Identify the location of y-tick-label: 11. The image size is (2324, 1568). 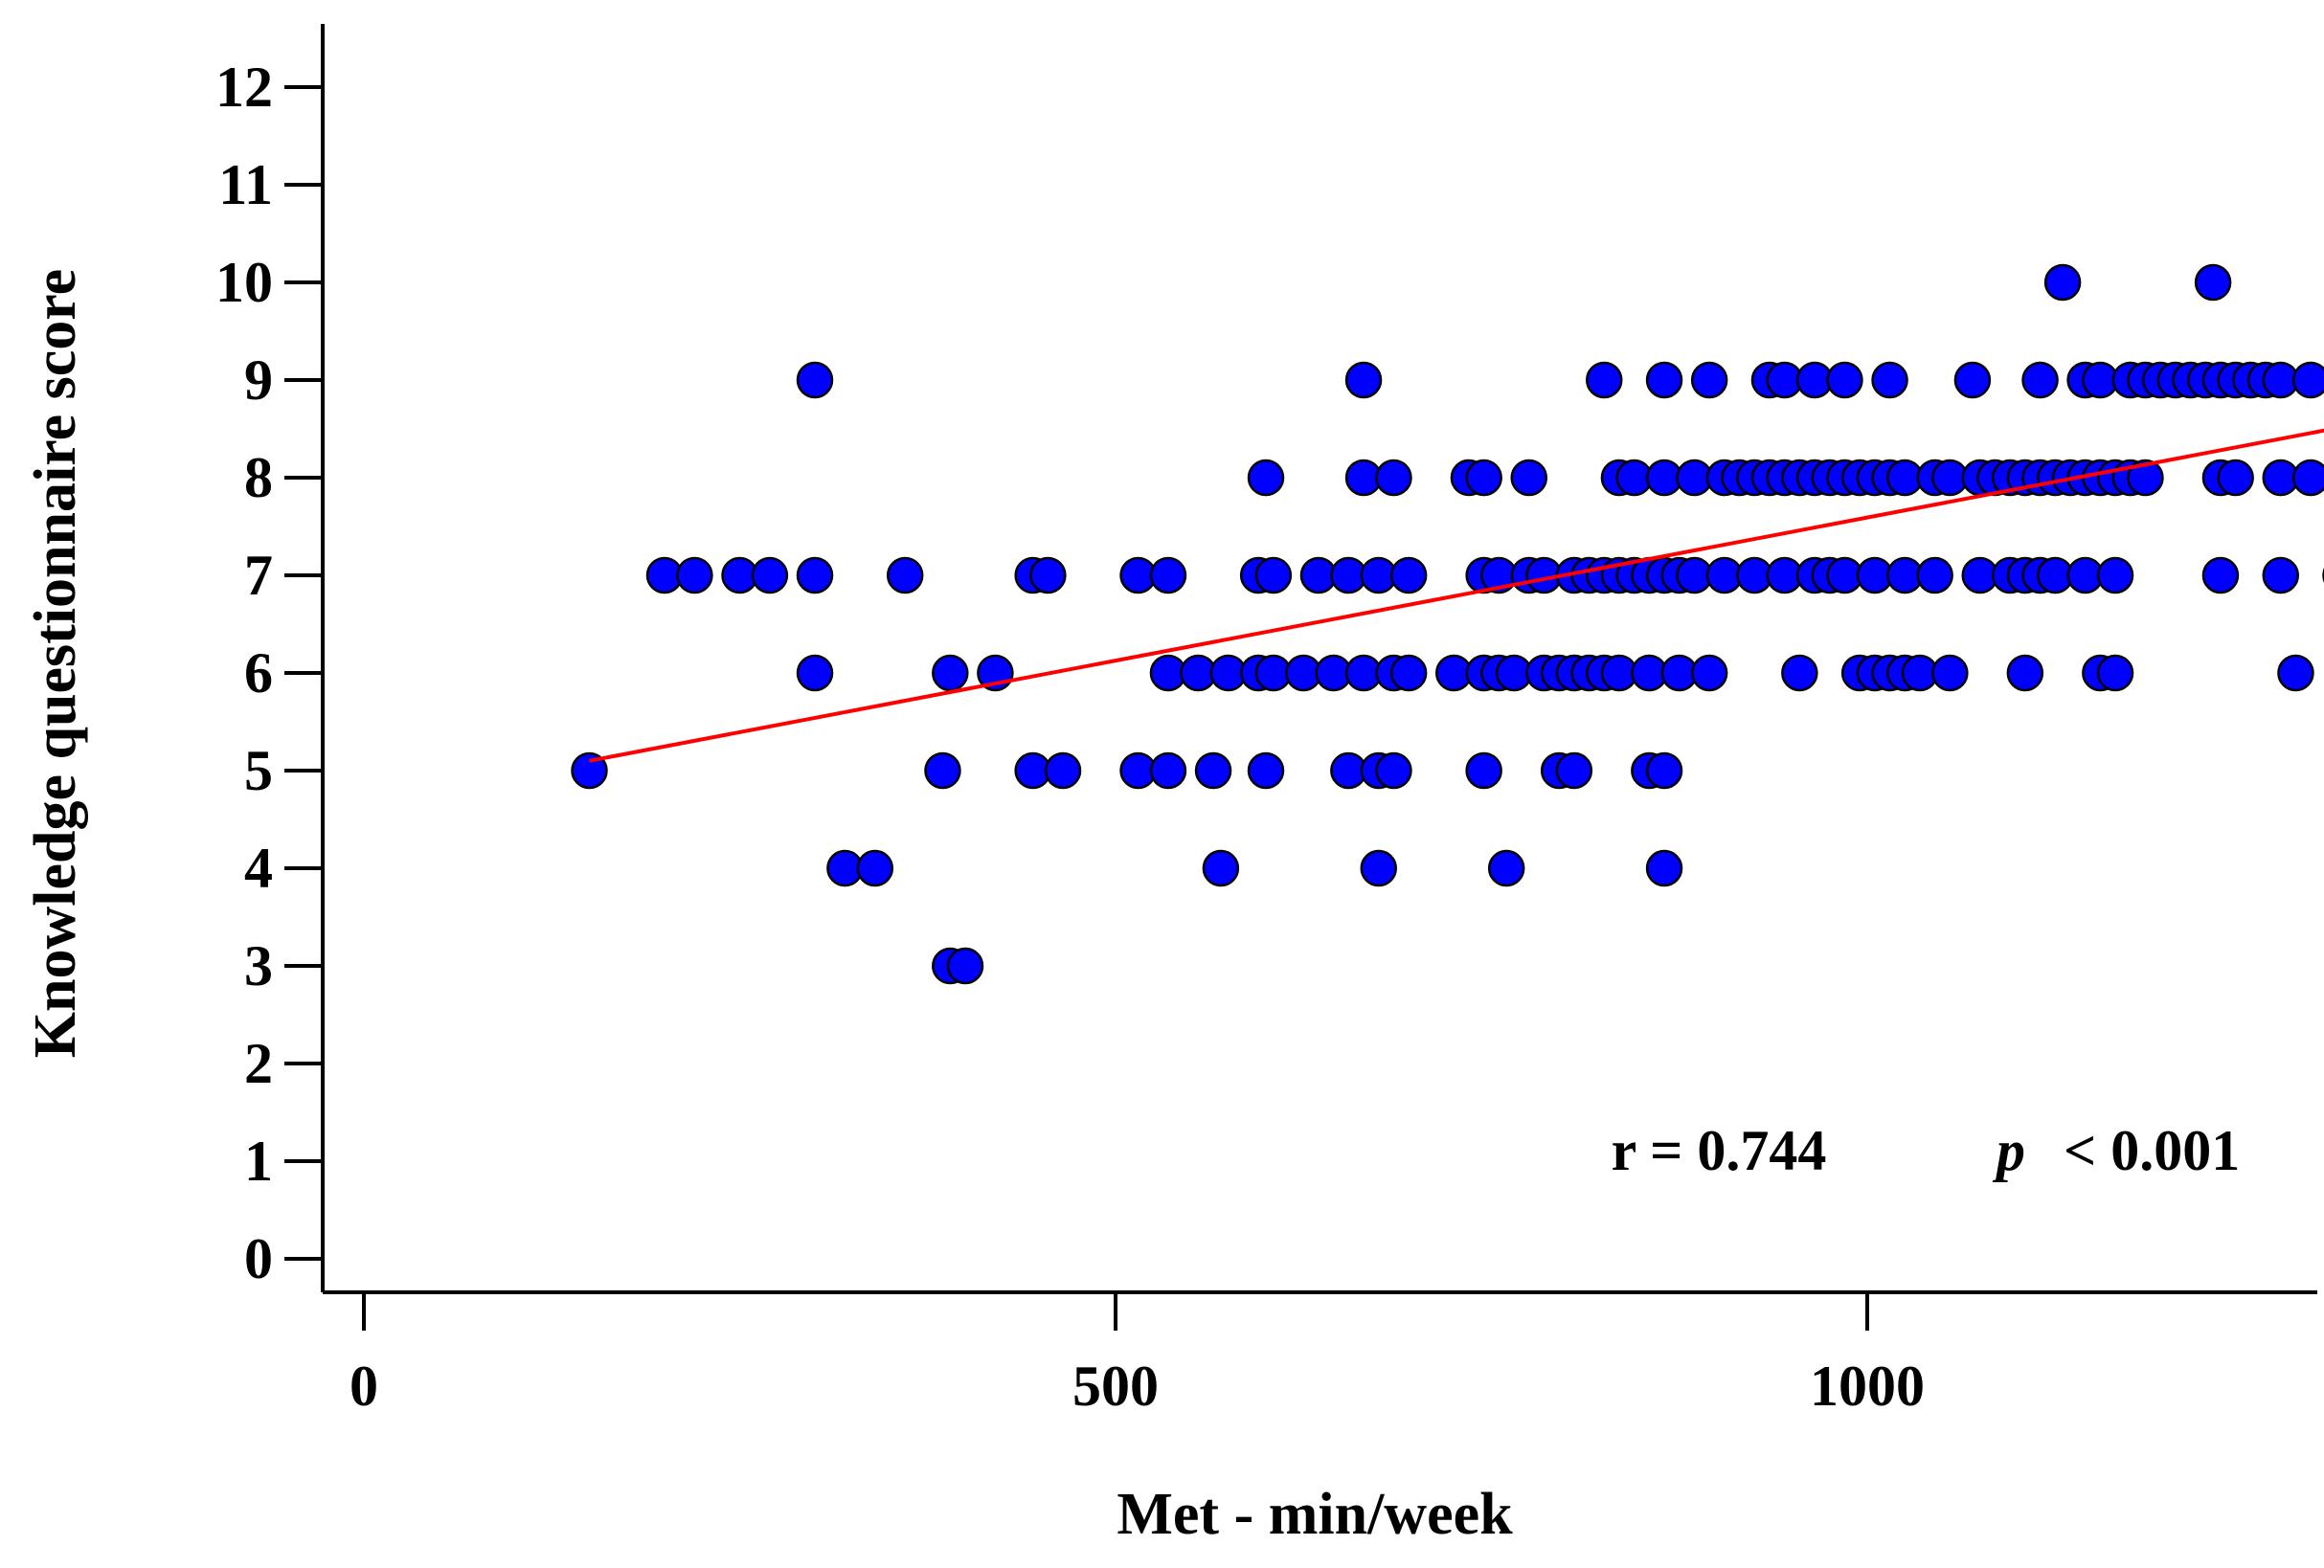
(246, 185).